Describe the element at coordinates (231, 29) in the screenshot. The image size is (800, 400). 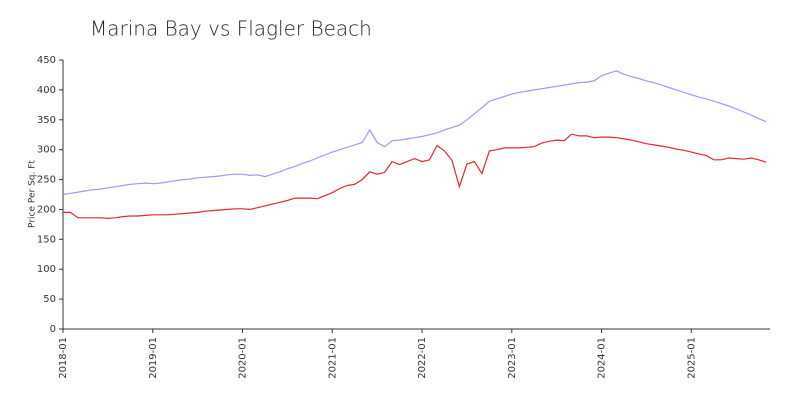
I see `chart-title: Marina Bay vs Flagler Beach` at that location.